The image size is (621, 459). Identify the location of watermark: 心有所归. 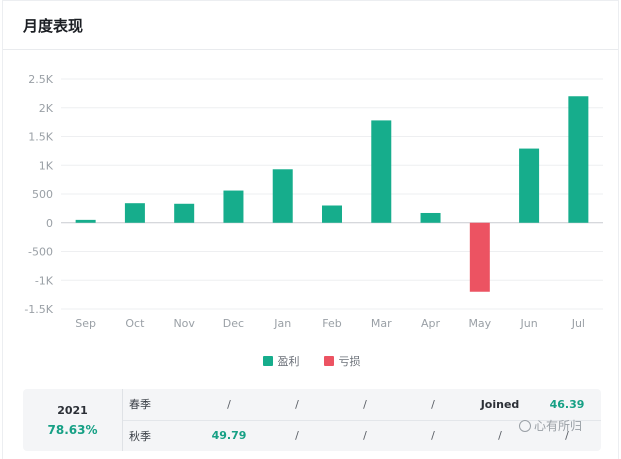
(550, 425).